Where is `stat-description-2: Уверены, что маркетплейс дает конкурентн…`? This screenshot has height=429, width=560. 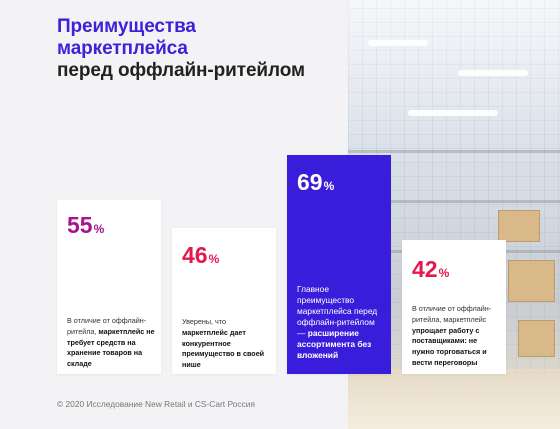 stat-description-2: Уверены, что маркетплейс дает конкурентн… is located at coordinates (223, 343).